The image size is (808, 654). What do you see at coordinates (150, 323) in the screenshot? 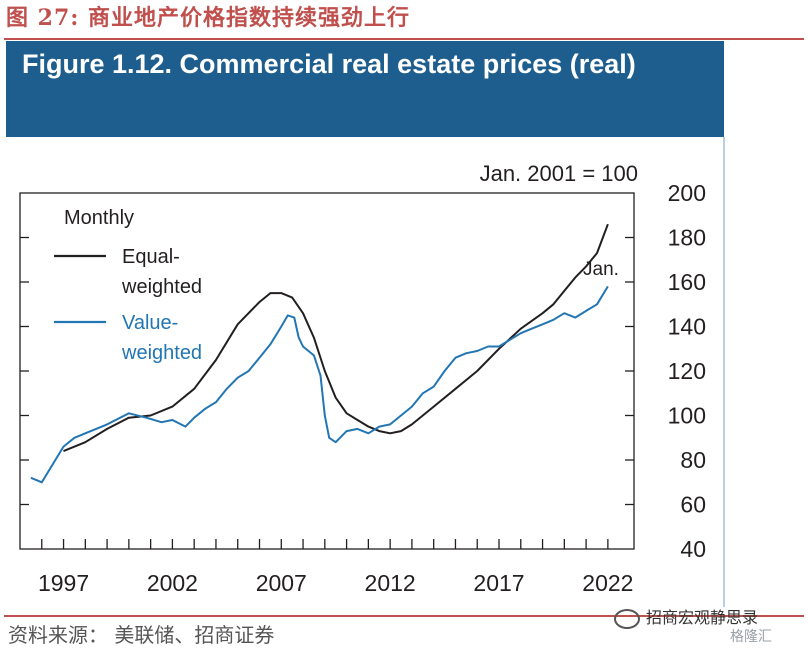
I see `legend-label-1: Value-` at bounding box center [150, 323].